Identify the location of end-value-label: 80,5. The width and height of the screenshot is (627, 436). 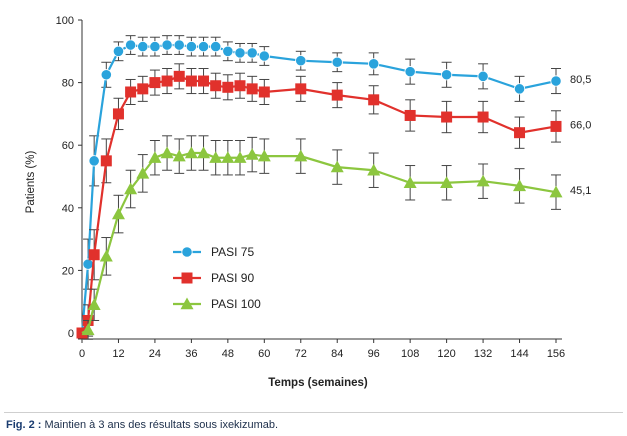
(580, 80).